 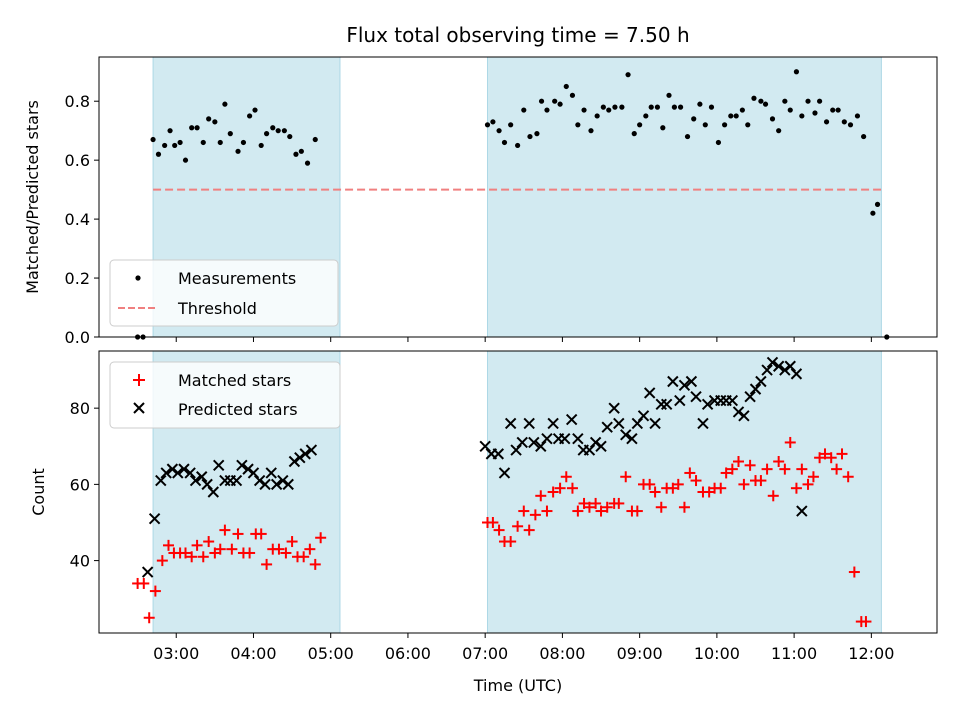 What do you see at coordinates (331, 653) in the screenshot?
I see `x-tick-label: 05:00` at bounding box center [331, 653].